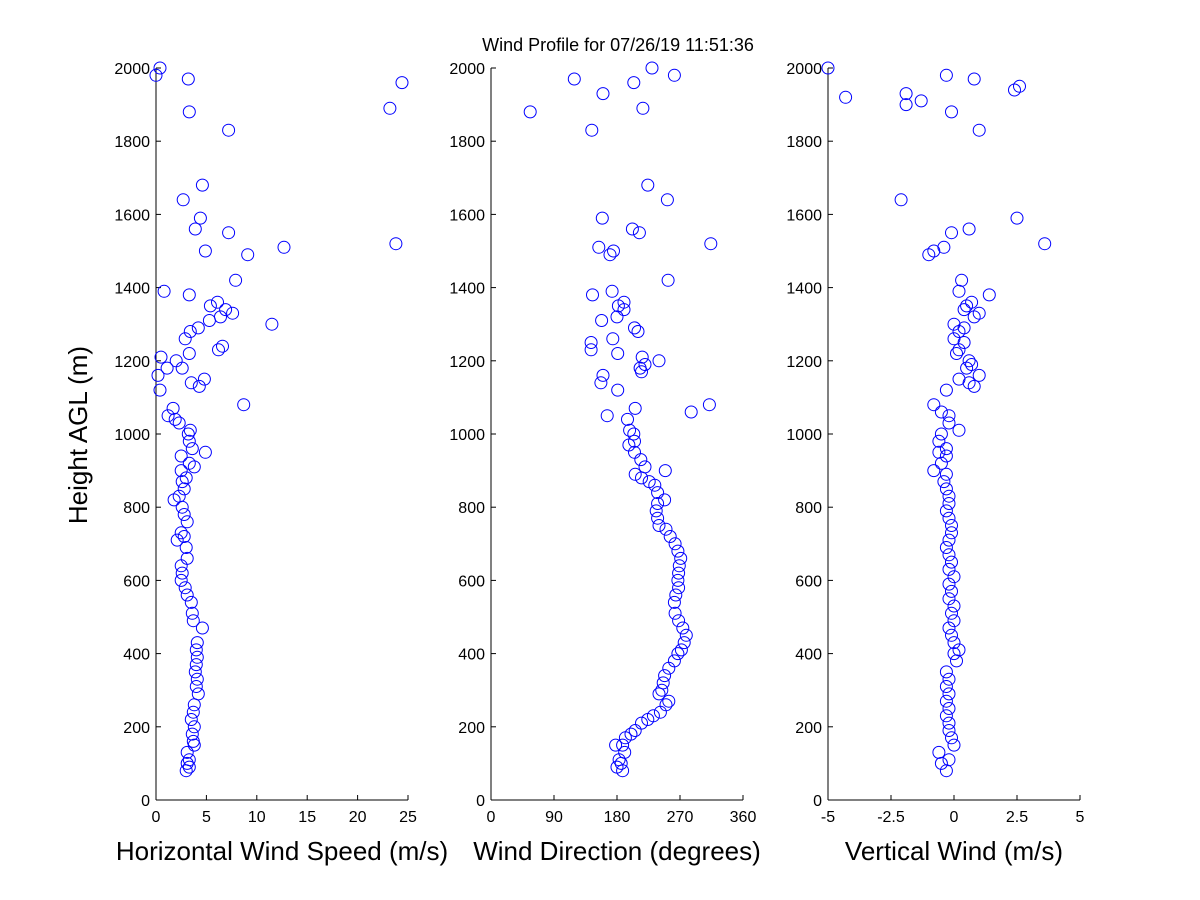  What do you see at coordinates (156, 817) in the screenshot?
I see `x-tick-label: 0` at bounding box center [156, 817].